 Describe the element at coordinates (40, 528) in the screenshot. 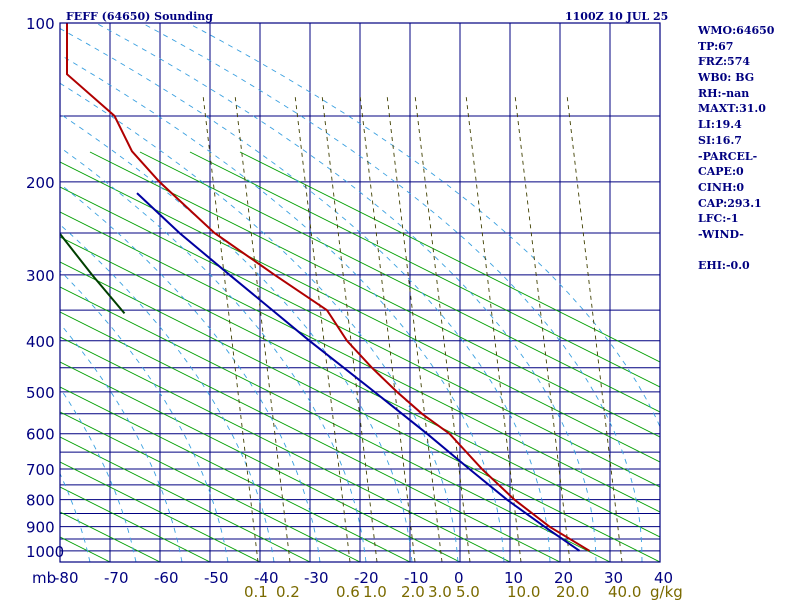

I see `pressure-tick-label: 900` at that location.